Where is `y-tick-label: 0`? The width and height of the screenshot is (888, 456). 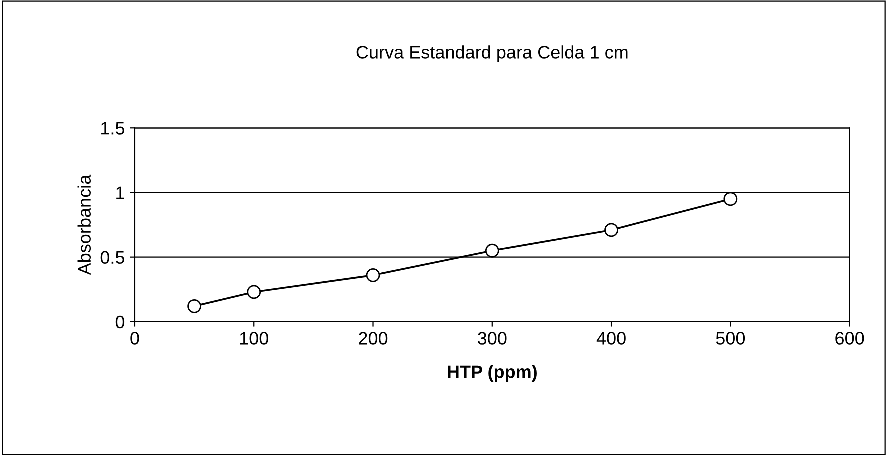 y-tick-label: 0 is located at coordinates (120, 322).